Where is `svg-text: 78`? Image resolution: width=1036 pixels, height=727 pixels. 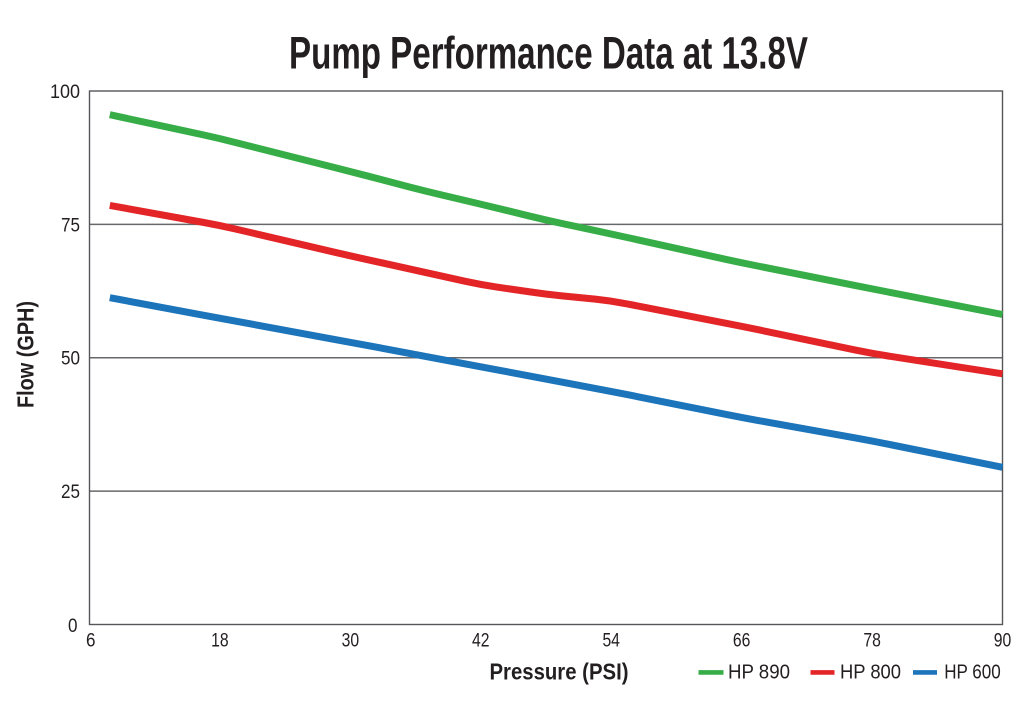
svg-text: 78 is located at coordinates (872, 641).